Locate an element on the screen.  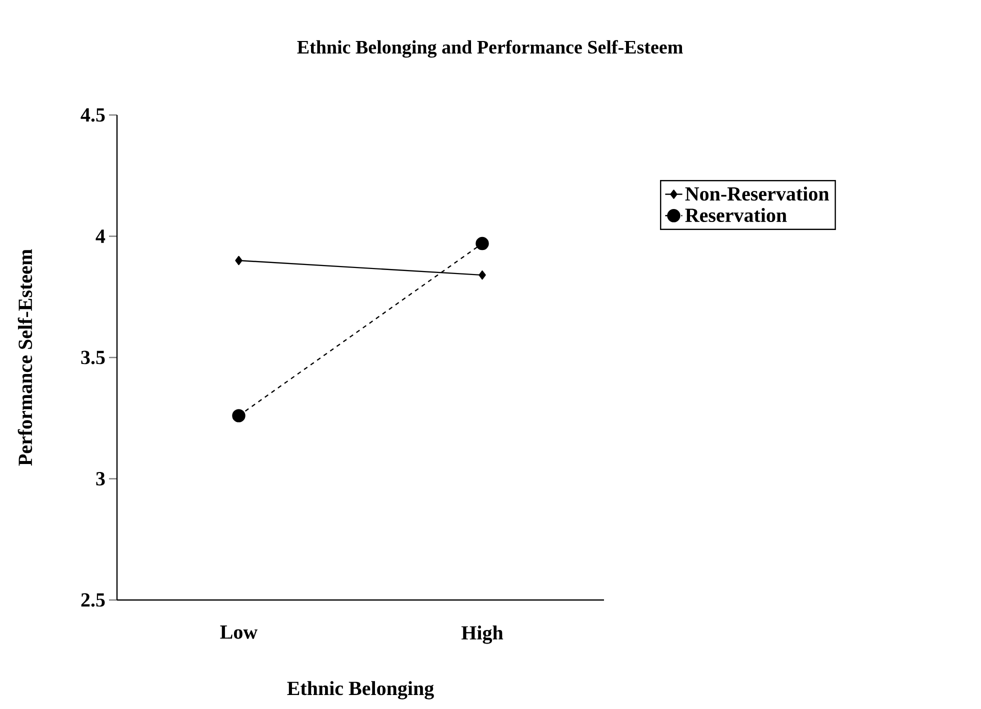
x-tick-label: High is located at coordinates (482, 635).